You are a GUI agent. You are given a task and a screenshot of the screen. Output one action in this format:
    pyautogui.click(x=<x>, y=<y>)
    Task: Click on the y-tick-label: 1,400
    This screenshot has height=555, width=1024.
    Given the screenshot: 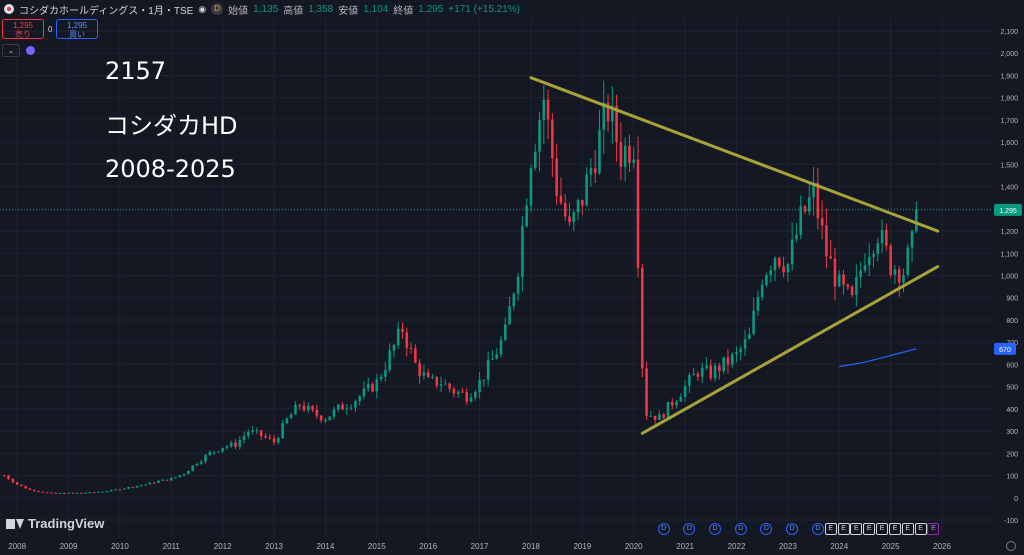 What is the action you would take?
    pyautogui.click(x=1009, y=188)
    